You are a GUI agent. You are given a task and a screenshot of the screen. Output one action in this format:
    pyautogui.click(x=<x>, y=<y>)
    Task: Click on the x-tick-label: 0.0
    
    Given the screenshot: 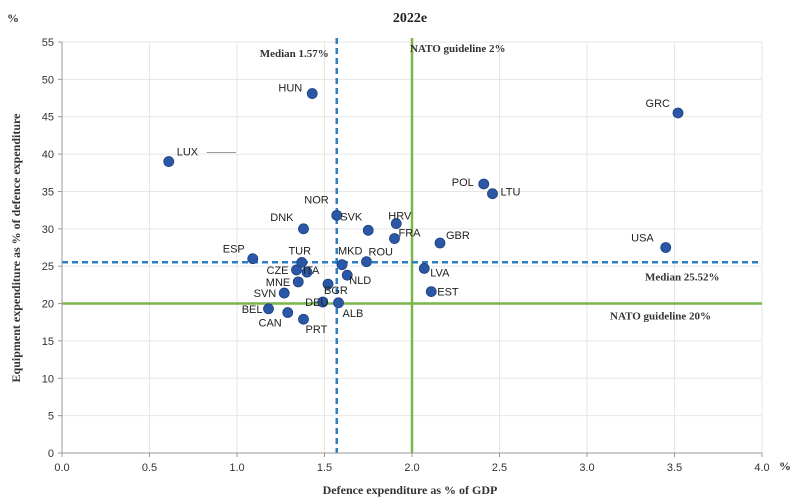 What is the action you would take?
    pyautogui.click(x=61, y=468)
    